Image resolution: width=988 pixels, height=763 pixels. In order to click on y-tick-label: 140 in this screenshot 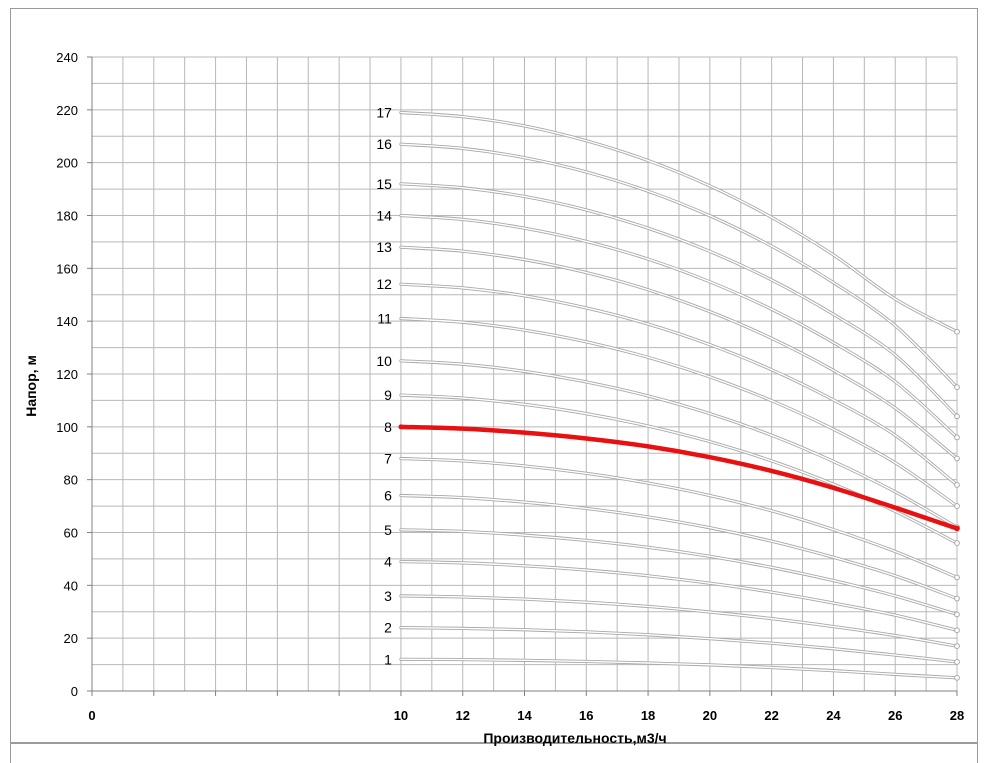, I will do `click(67, 321)`.